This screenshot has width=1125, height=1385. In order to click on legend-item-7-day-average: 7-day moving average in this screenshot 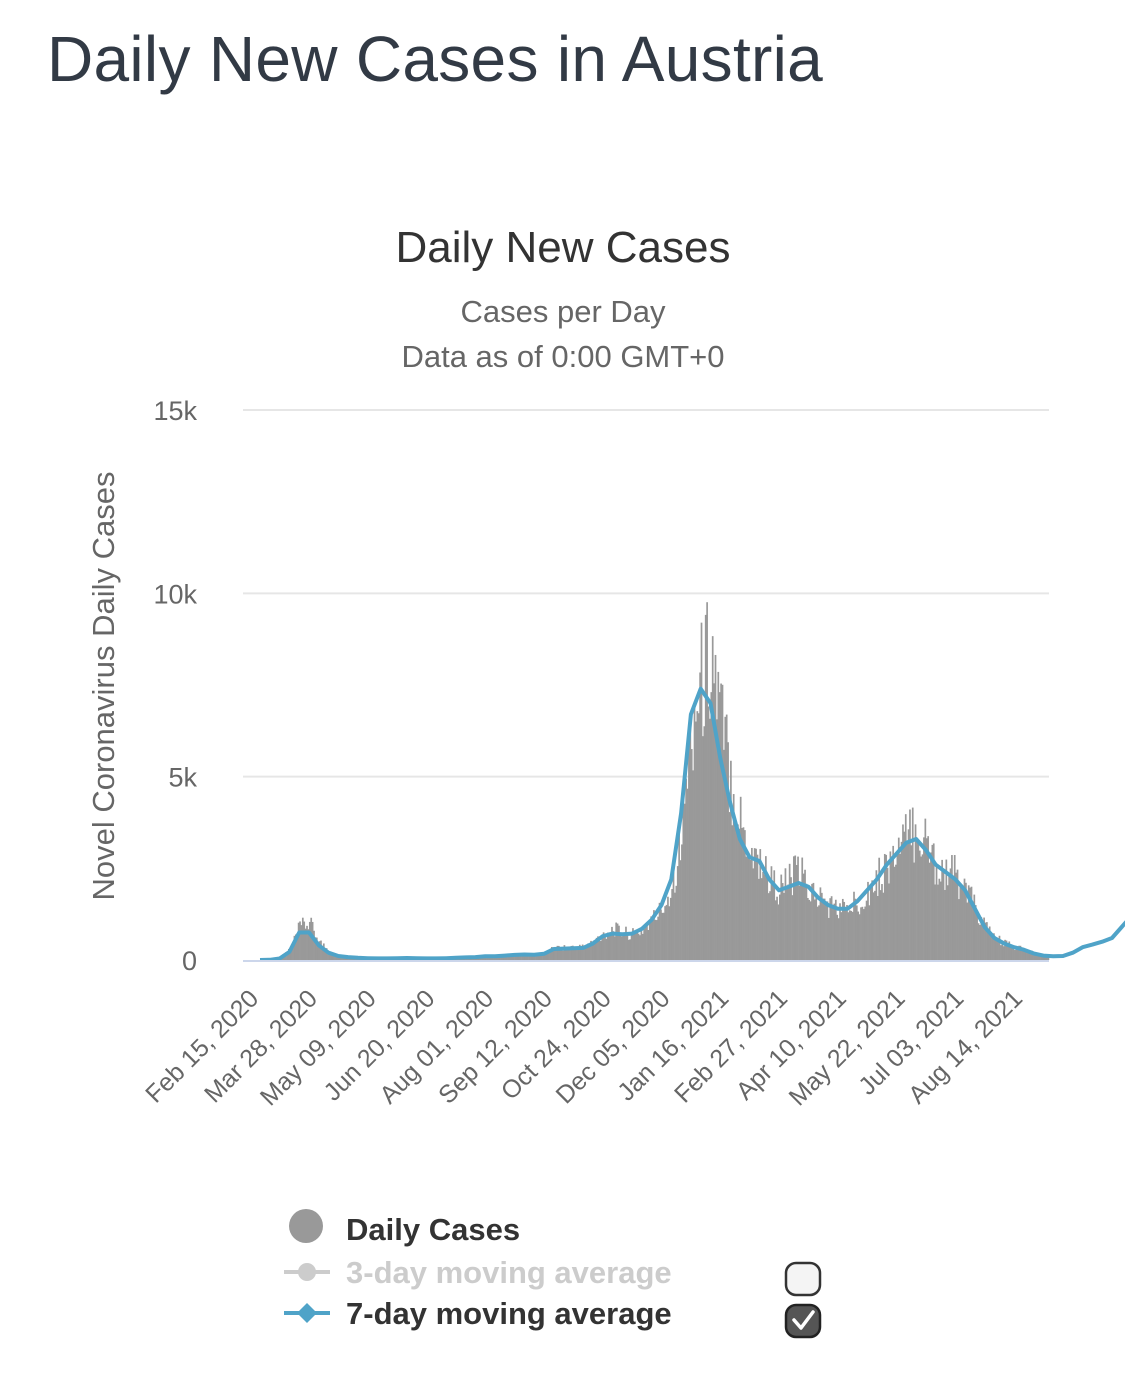, I will do `click(553, 1317)`.